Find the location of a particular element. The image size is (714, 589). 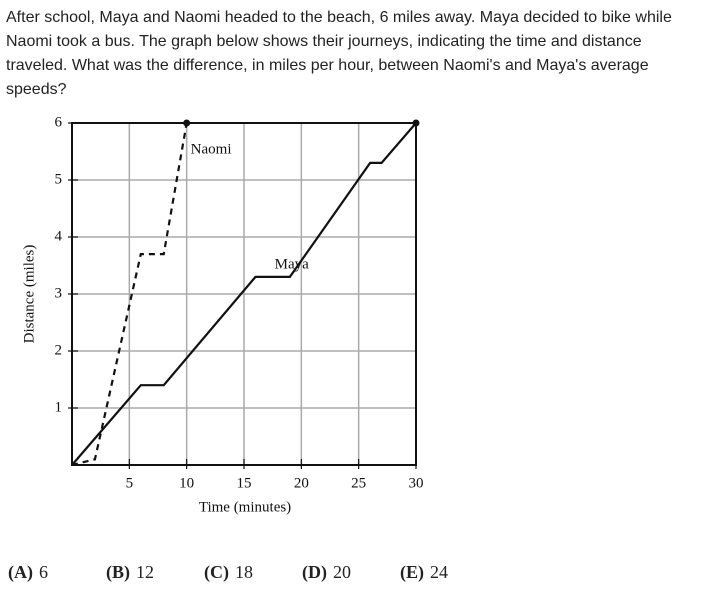

x-tick-label: 10 is located at coordinates (186, 483).